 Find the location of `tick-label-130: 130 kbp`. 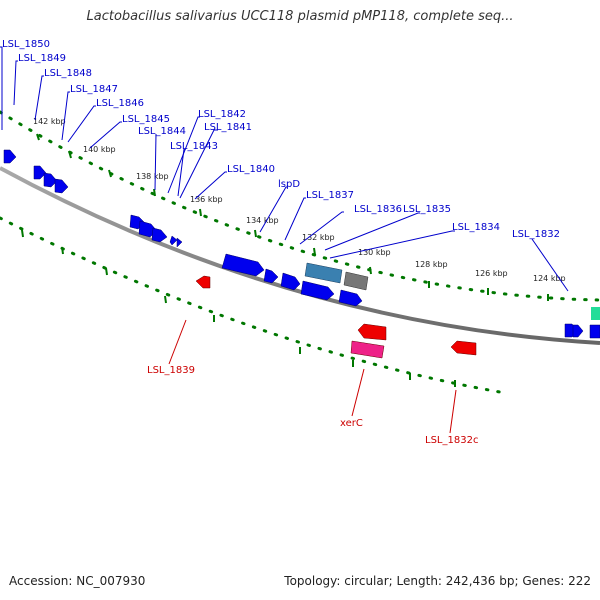

tick-label-130: 130 kbp is located at coordinates (374, 252).